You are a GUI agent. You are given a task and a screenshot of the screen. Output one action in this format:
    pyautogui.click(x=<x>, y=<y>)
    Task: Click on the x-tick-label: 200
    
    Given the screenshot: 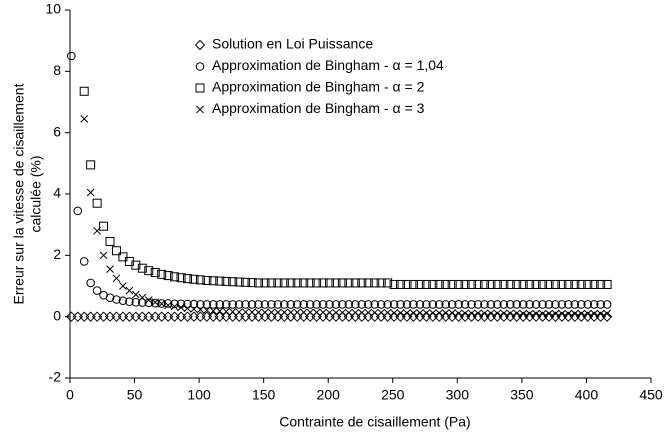 What is the action you would take?
    pyautogui.click(x=329, y=395)
    